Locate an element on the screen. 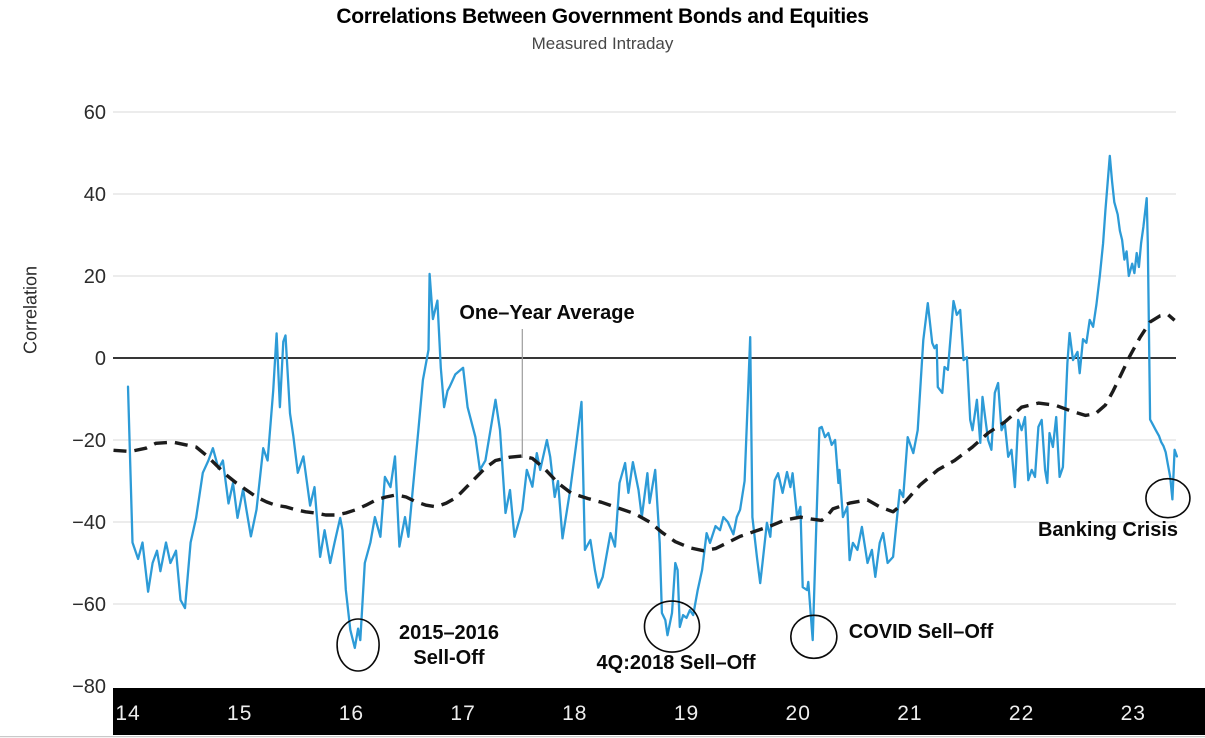 The width and height of the screenshot is (1205, 738). x-tick-label: 17 is located at coordinates (462, 713).